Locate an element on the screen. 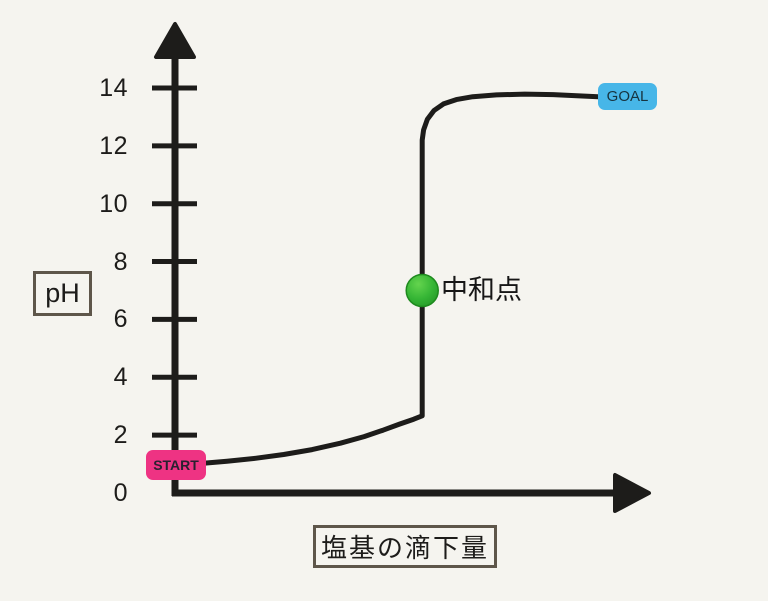 This screenshot has width=768, height=601. y-tick-label-14: 14 is located at coordinates (113, 87).